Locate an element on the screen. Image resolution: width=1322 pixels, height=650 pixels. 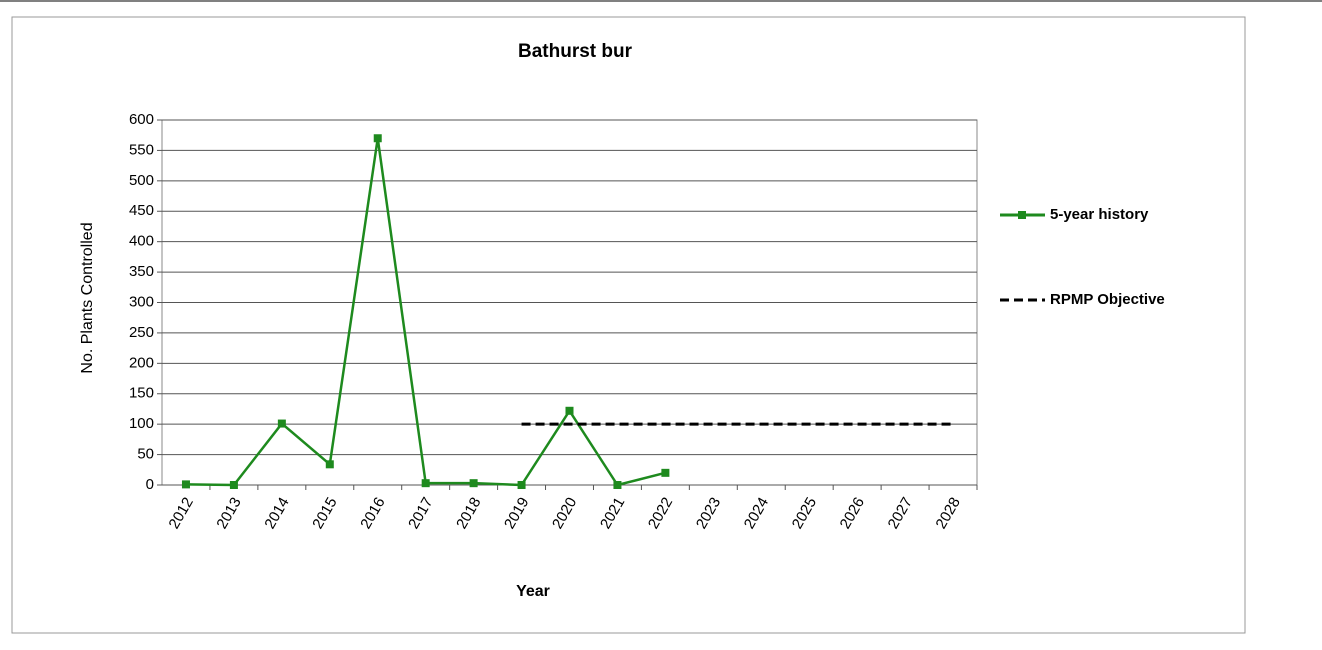
y-tick-label: 400 is located at coordinates (141, 241).